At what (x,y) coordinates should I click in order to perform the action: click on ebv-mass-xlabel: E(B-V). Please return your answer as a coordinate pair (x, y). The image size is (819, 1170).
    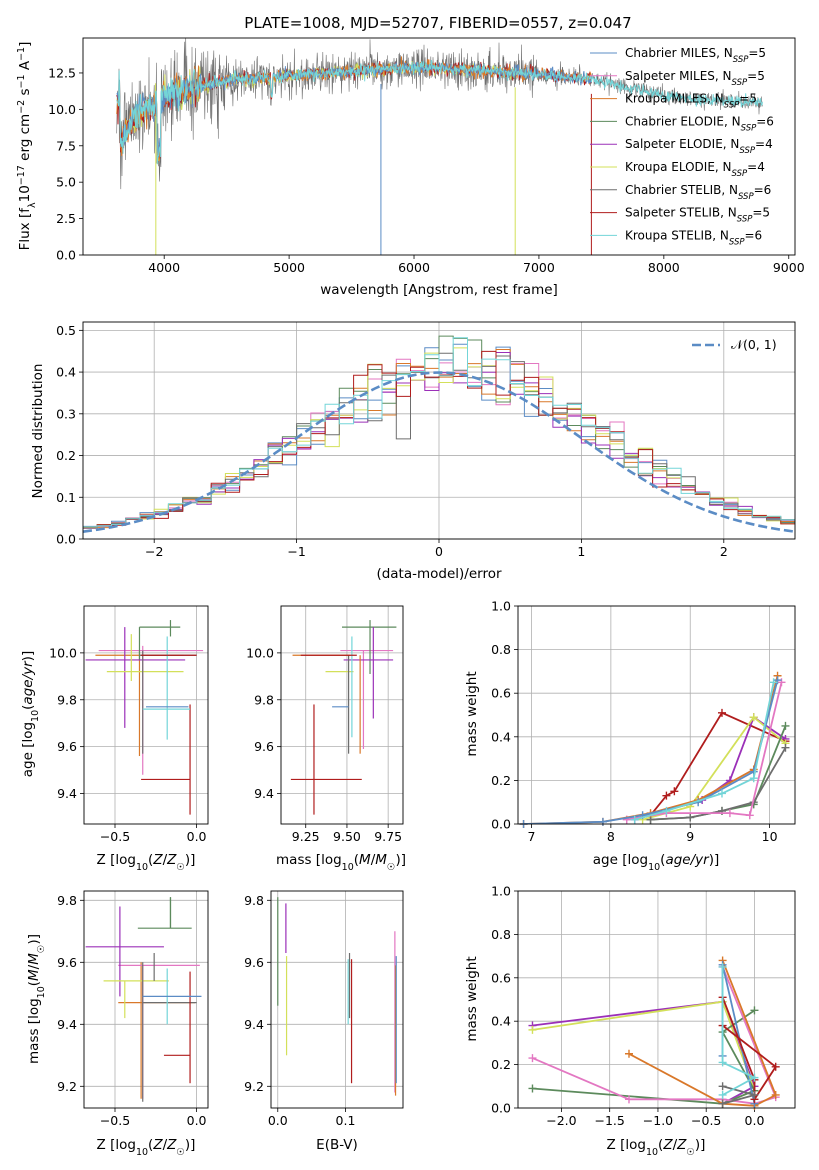
    Looking at the image, I should click on (337, 1145).